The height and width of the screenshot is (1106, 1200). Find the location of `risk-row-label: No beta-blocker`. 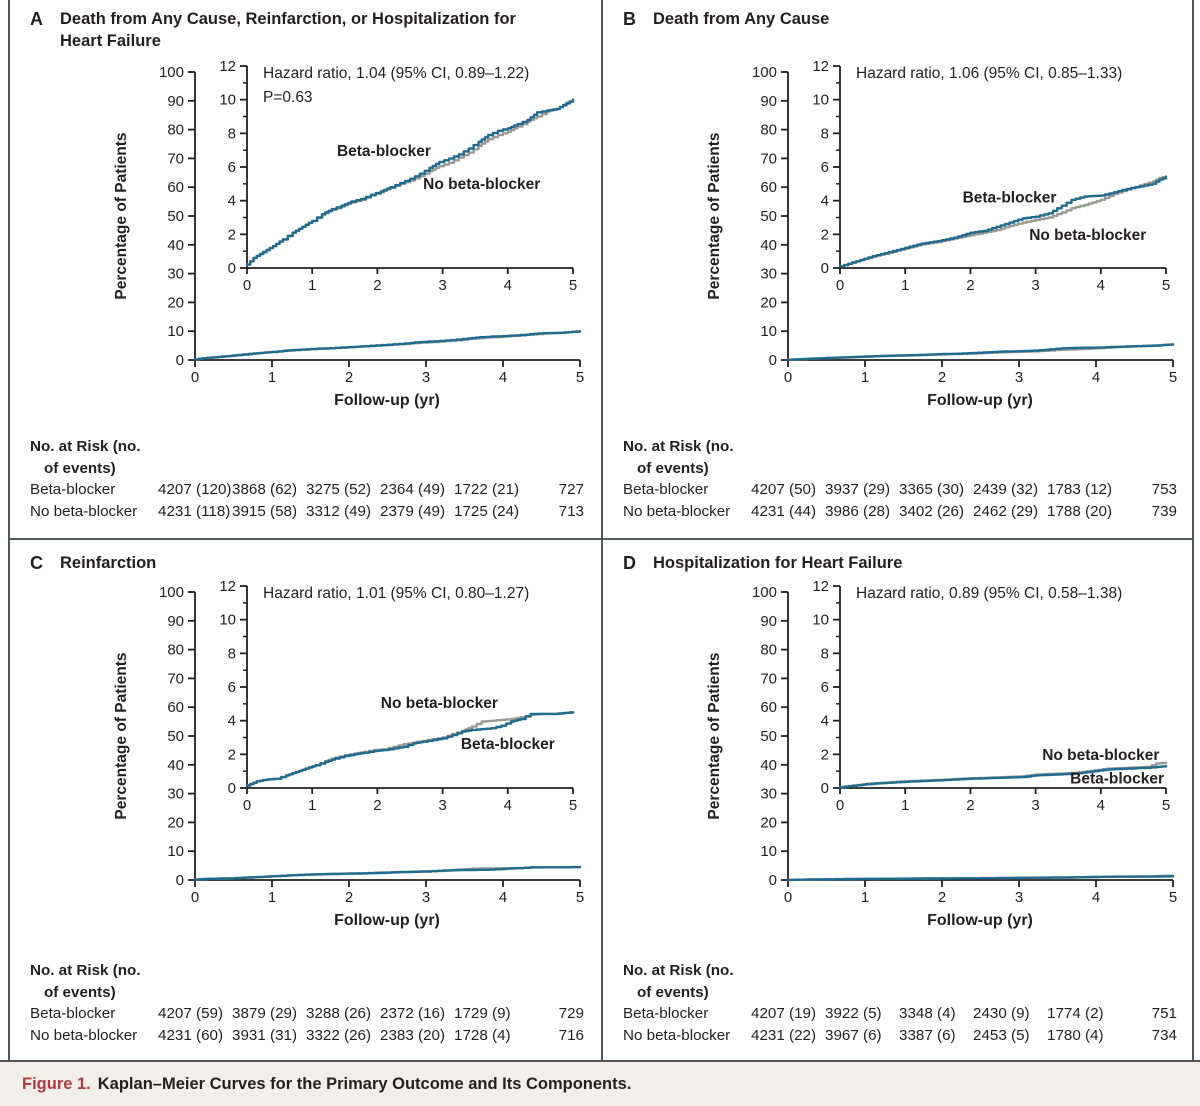

risk-row-label: No beta-blocker is located at coordinates (84, 511).